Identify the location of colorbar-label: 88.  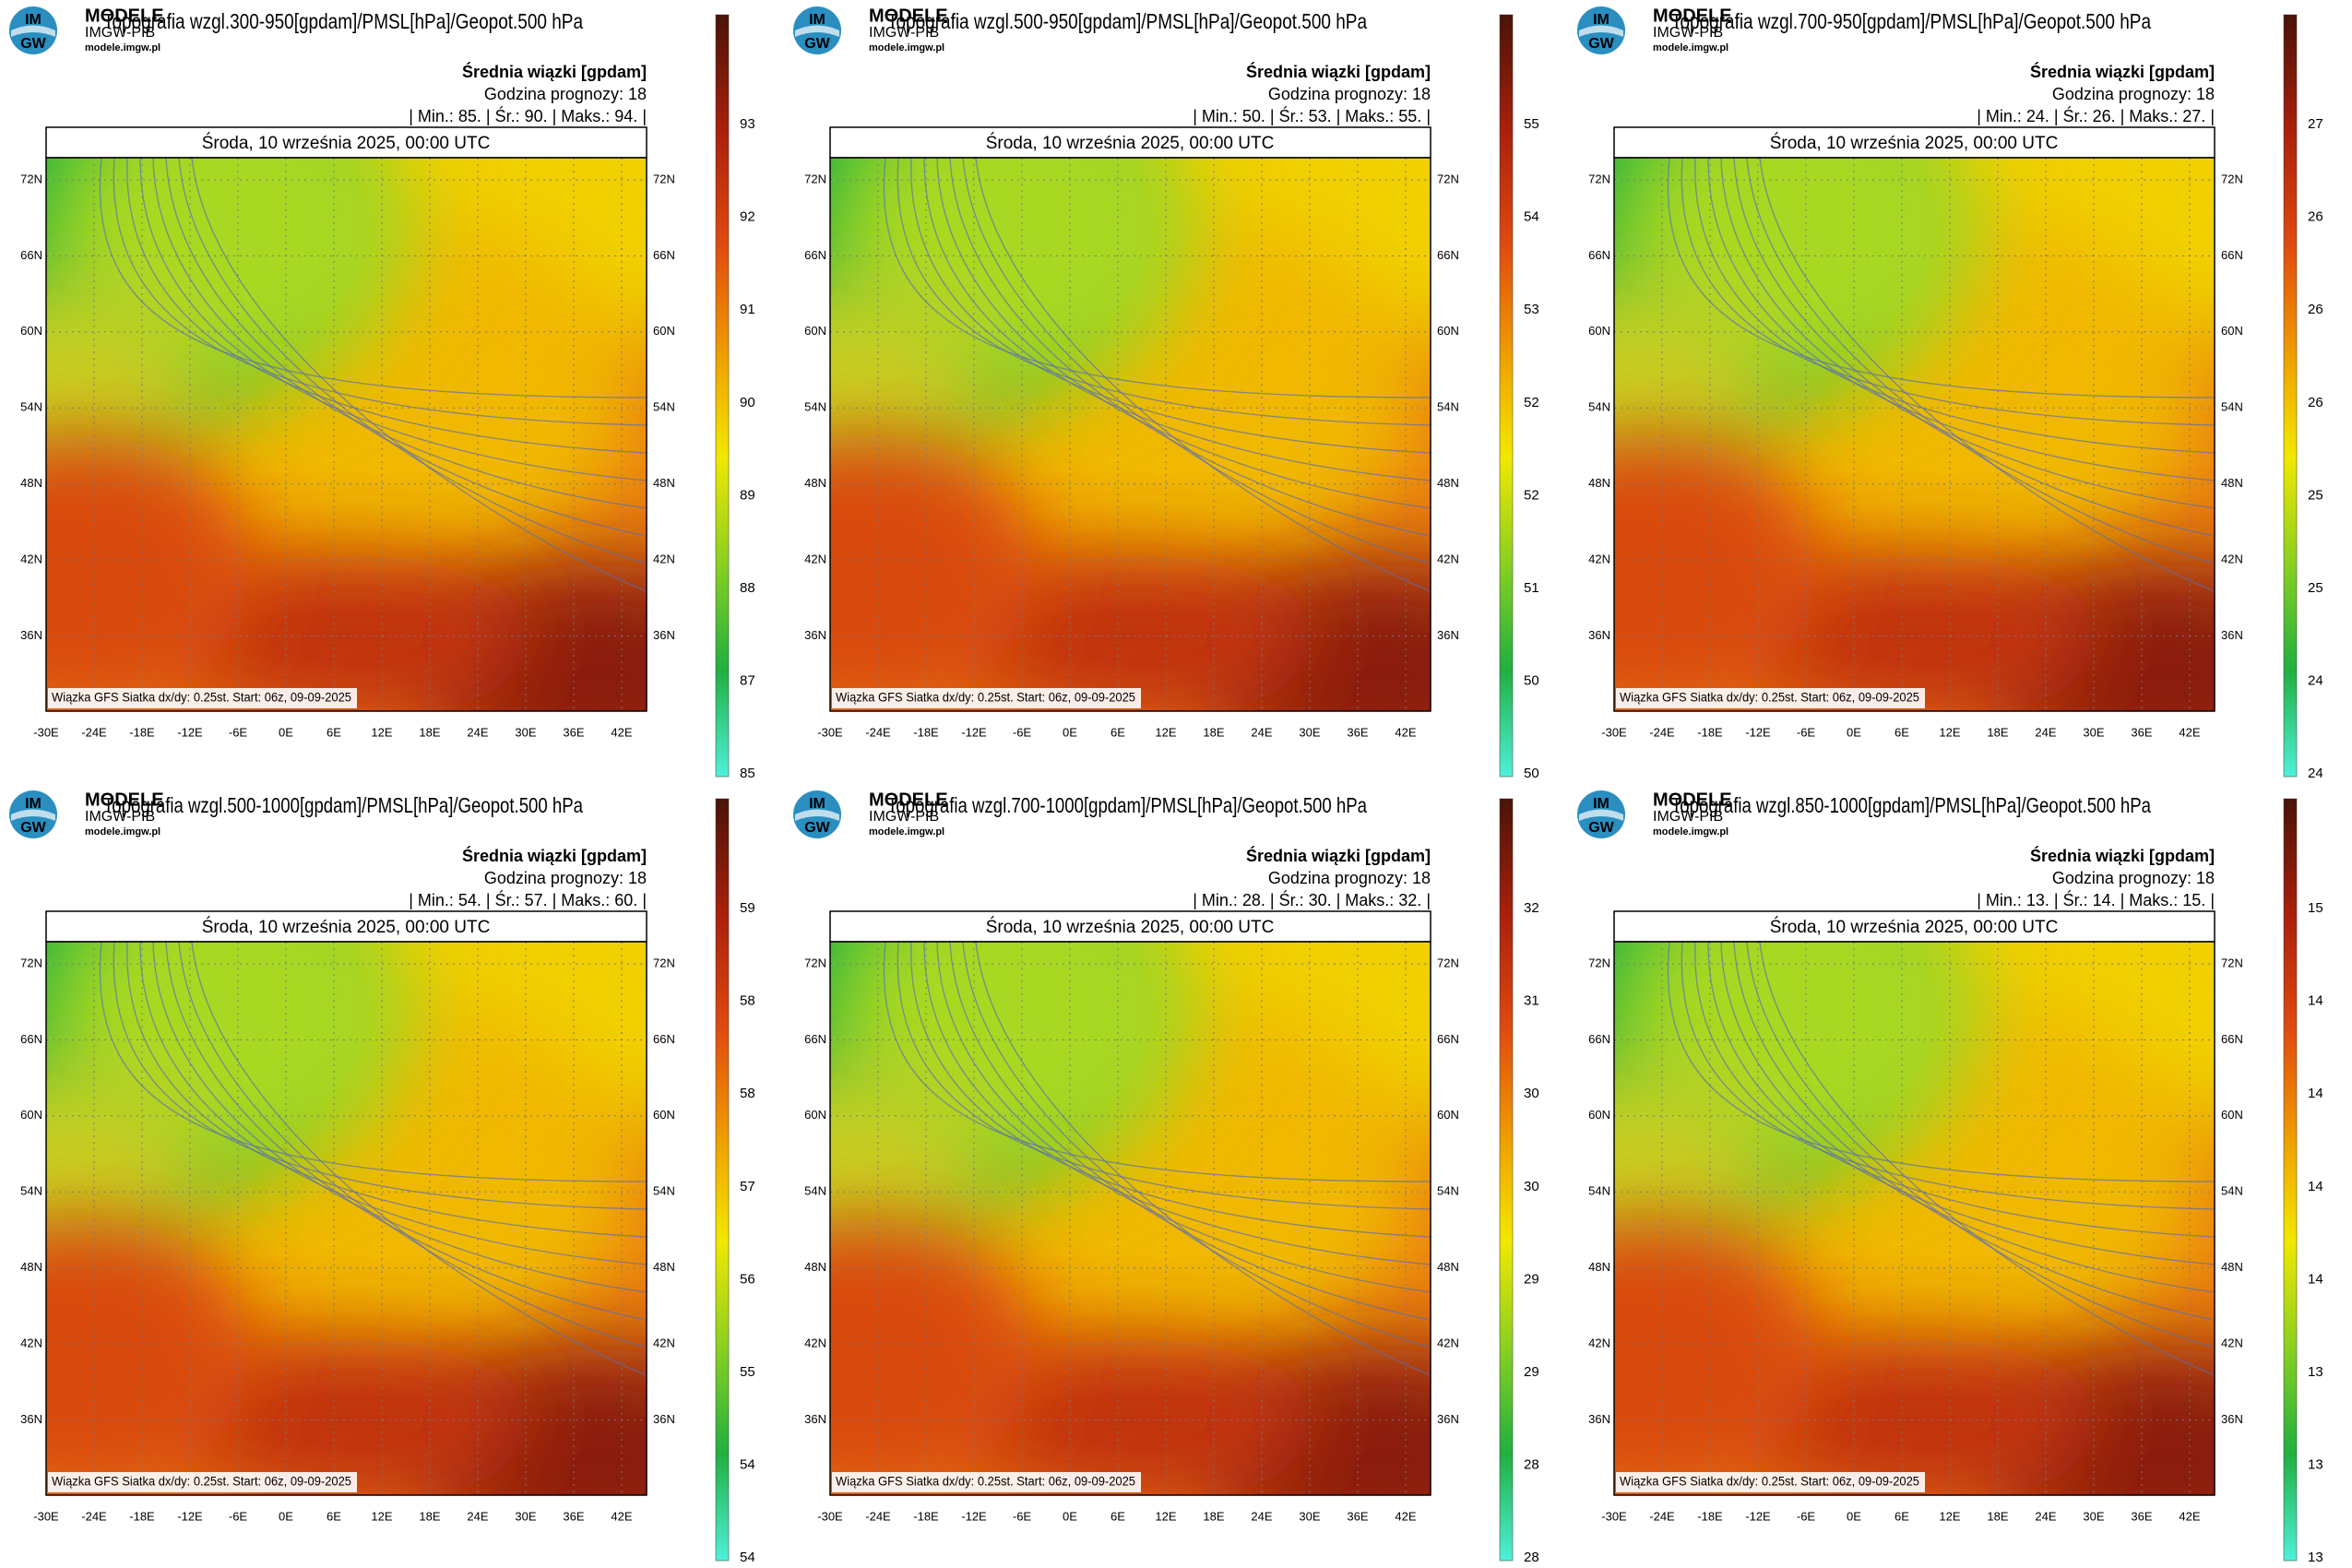
(747, 588).